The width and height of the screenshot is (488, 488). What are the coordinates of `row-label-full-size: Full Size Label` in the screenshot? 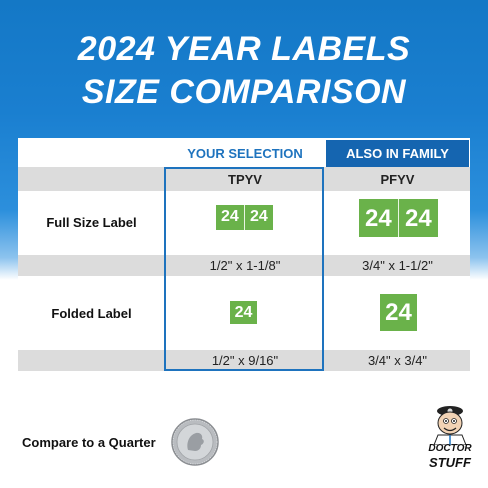 It's located at (91, 222).